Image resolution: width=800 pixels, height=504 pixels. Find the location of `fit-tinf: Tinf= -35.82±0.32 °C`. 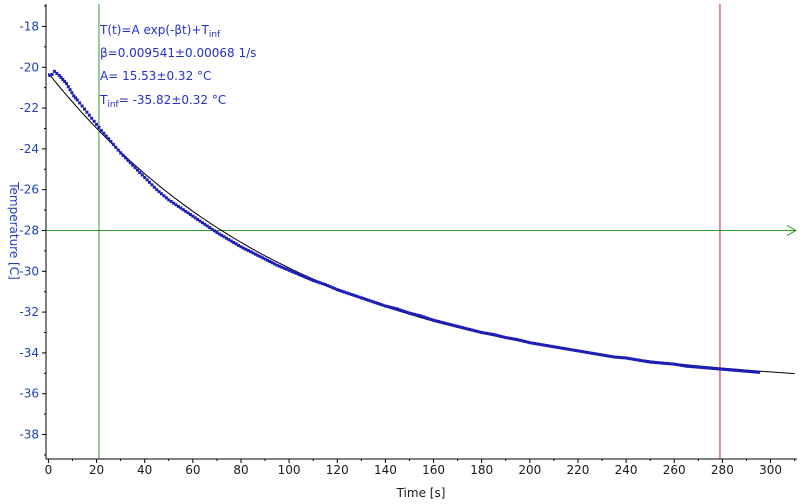

fit-tinf: Tinf= -35.82±0.32 °C is located at coordinates (162, 101).